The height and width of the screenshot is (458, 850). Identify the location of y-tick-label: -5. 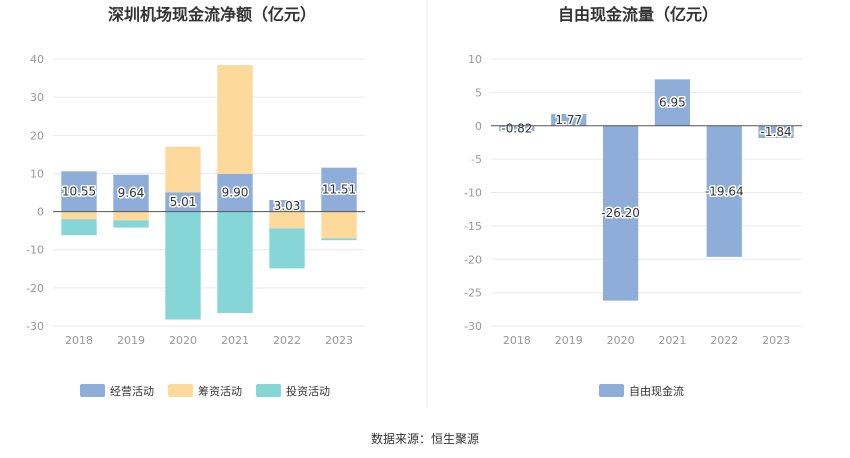
(476, 159).